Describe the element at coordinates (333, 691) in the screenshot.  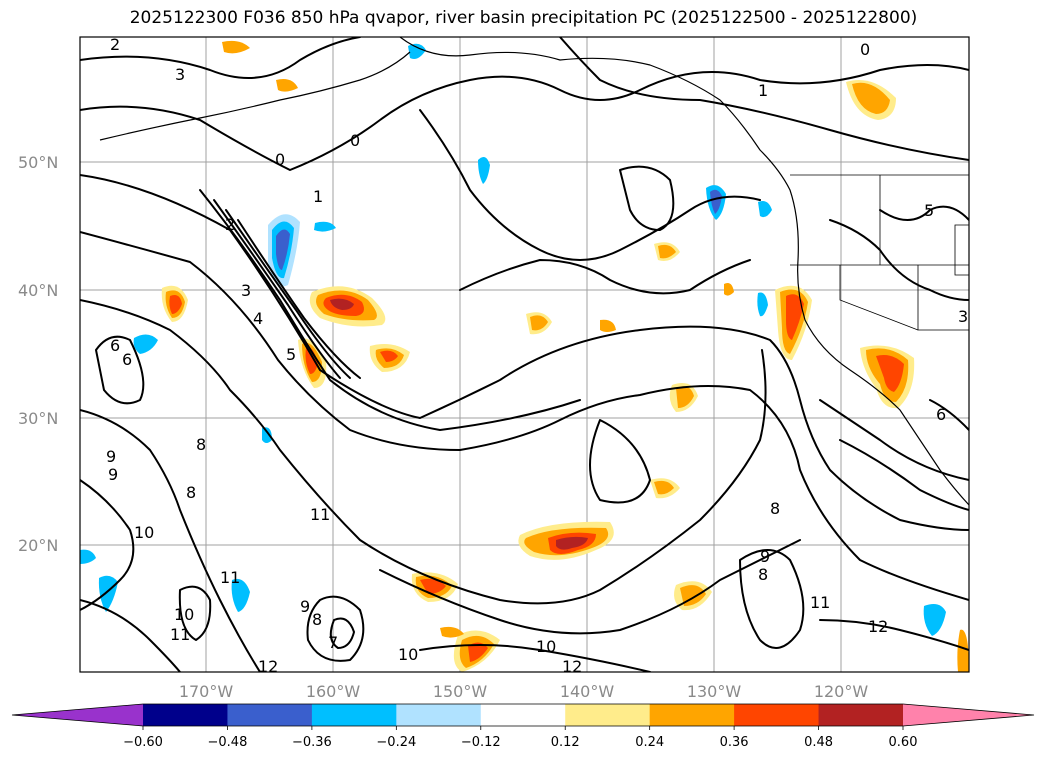
I see `lon-label: 160°W` at that location.